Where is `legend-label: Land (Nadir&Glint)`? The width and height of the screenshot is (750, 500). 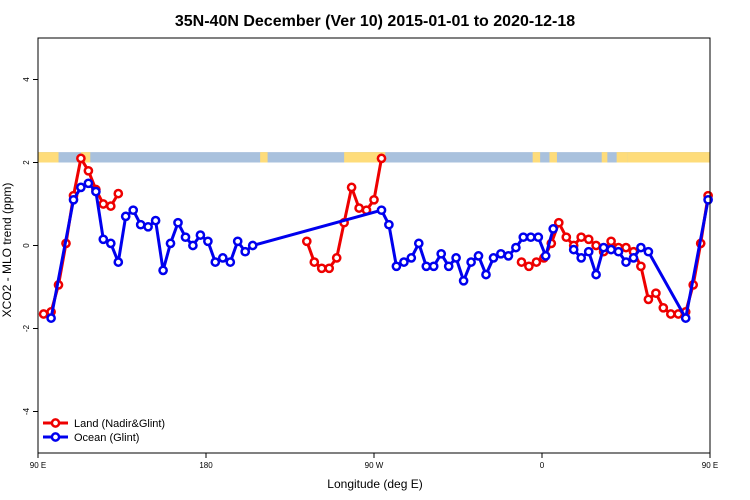 legend-label: Land (Nadir&Glint) is located at coordinates (119, 424).